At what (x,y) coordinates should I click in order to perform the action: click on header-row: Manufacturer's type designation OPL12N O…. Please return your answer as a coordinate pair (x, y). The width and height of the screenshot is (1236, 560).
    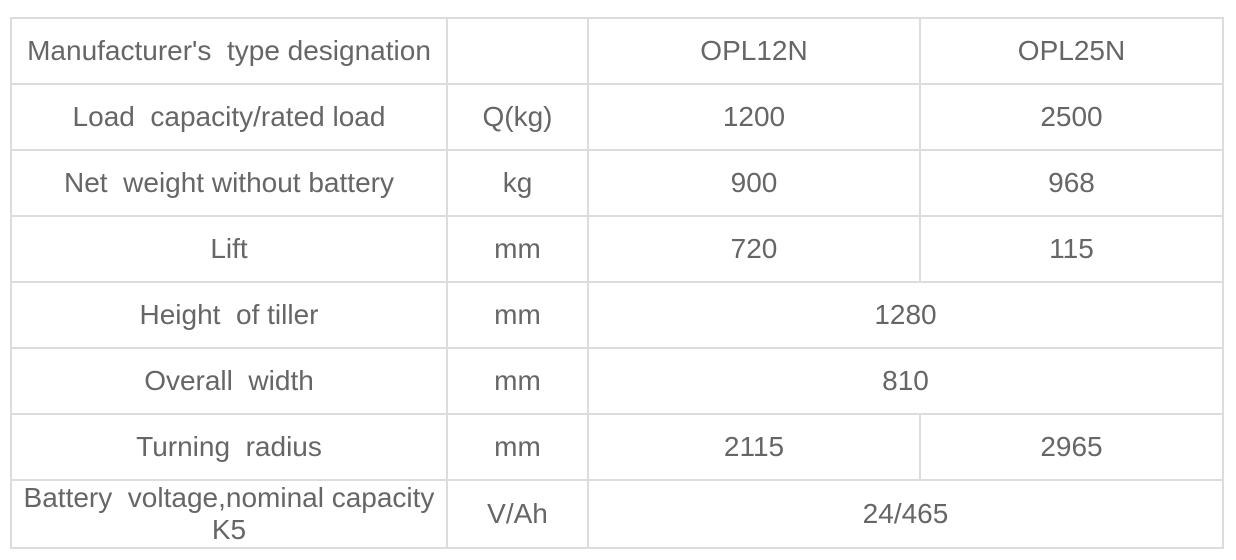
    Looking at the image, I should click on (617, 51).